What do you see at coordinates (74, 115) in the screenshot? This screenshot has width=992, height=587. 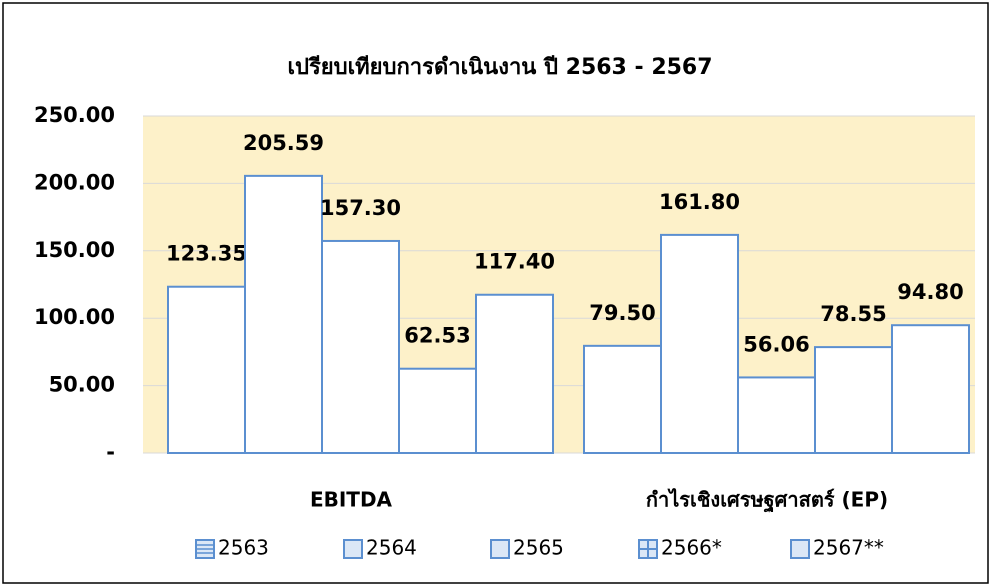 I see `y-tick-label: 250.00` at bounding box center [74, 115].